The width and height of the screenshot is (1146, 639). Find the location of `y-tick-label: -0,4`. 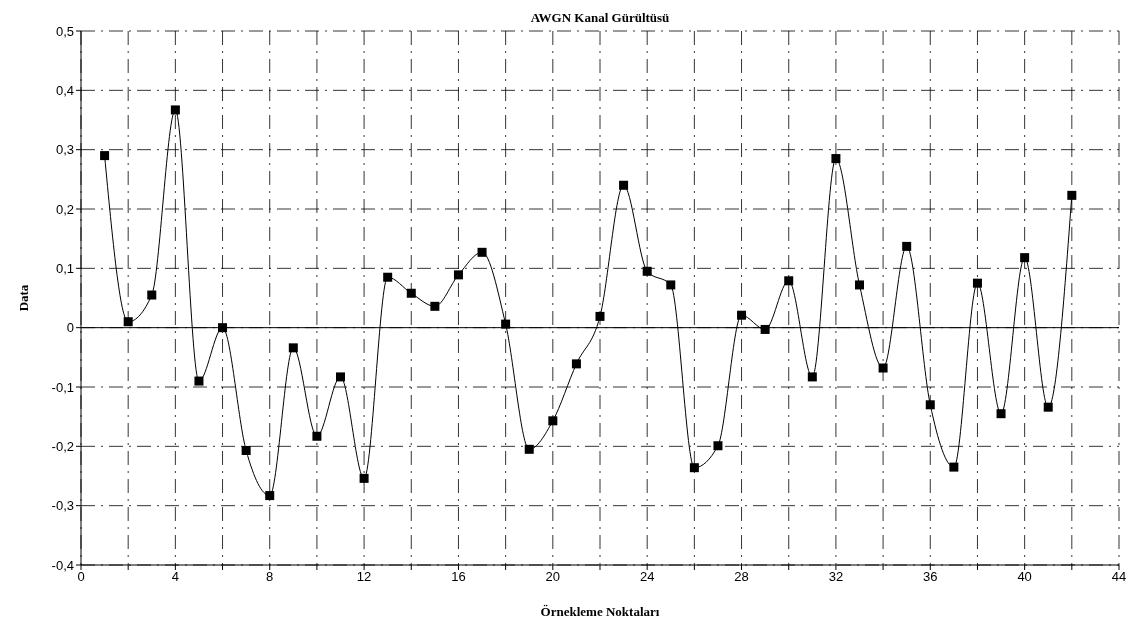

y-tick-label: -0,4 is located at coordinates (62, 565).